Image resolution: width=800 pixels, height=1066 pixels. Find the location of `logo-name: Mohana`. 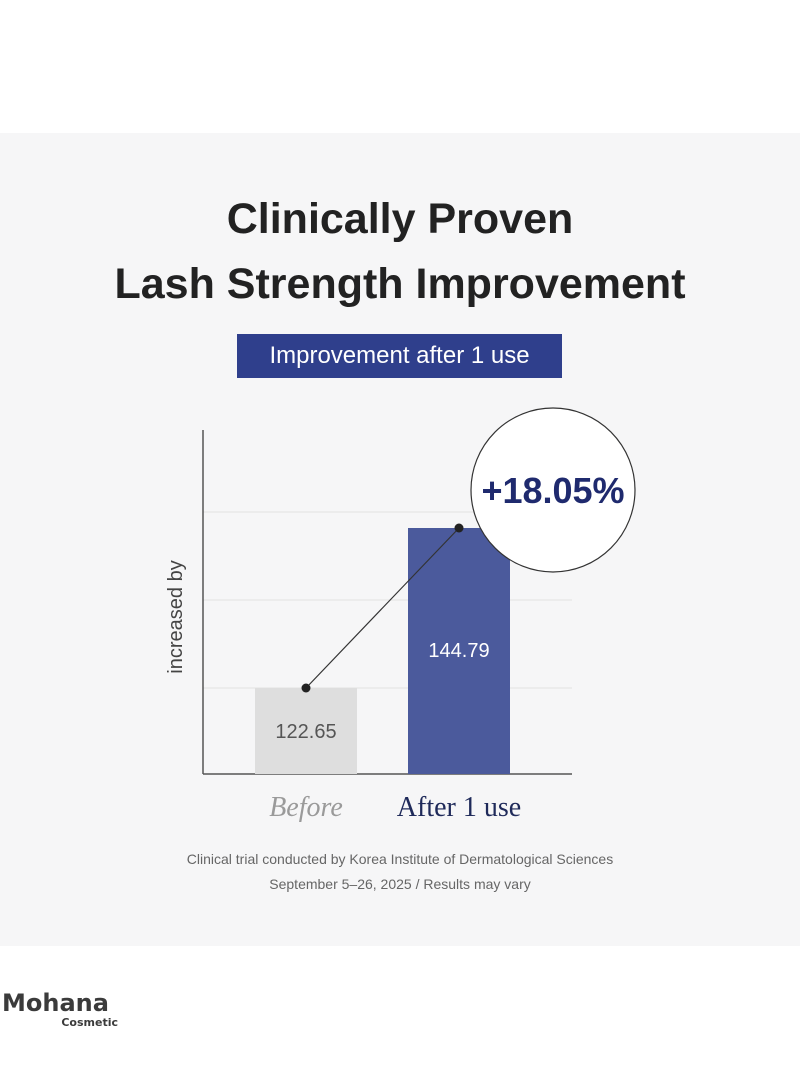

logo-name: Mohana is located at coordinates (55, 1003).